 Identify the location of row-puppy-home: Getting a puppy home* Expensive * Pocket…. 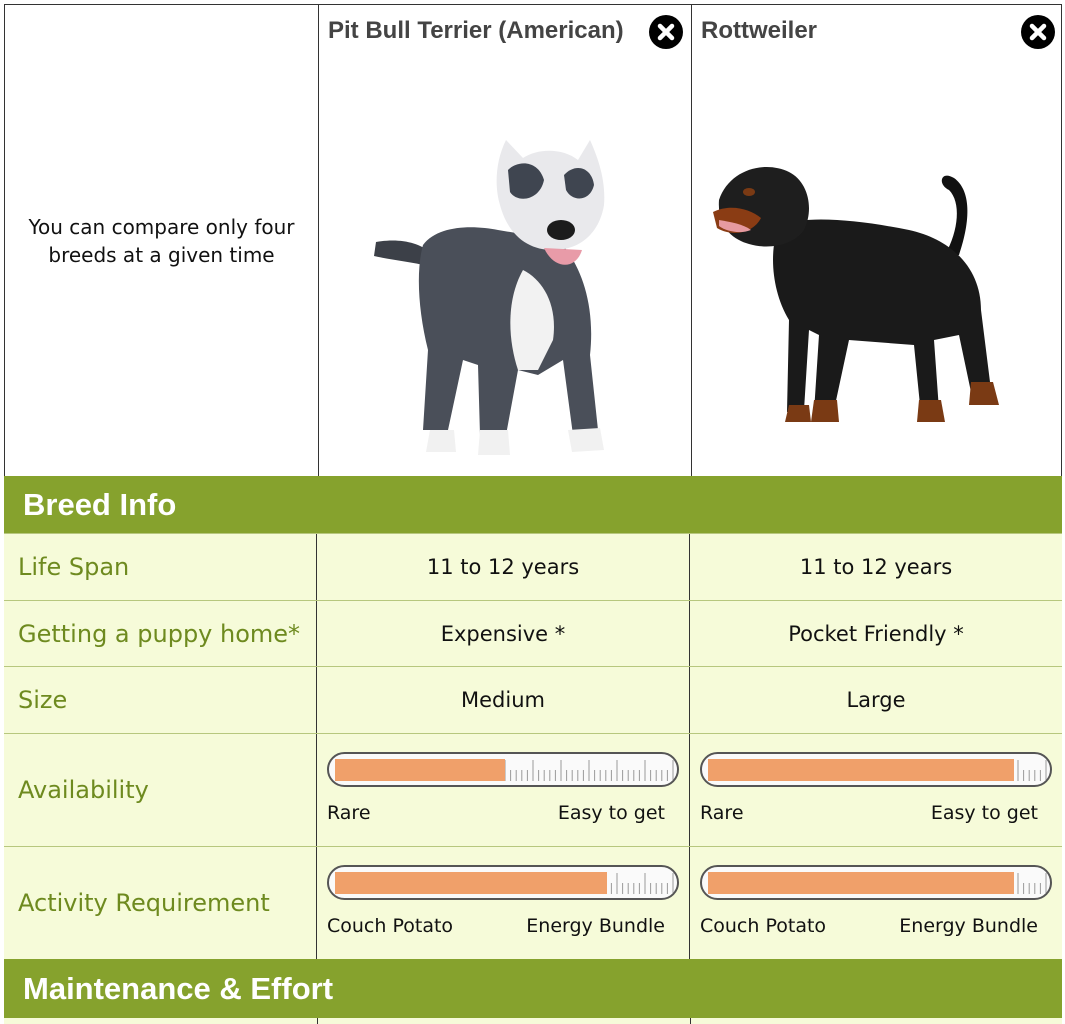
(533, 633).